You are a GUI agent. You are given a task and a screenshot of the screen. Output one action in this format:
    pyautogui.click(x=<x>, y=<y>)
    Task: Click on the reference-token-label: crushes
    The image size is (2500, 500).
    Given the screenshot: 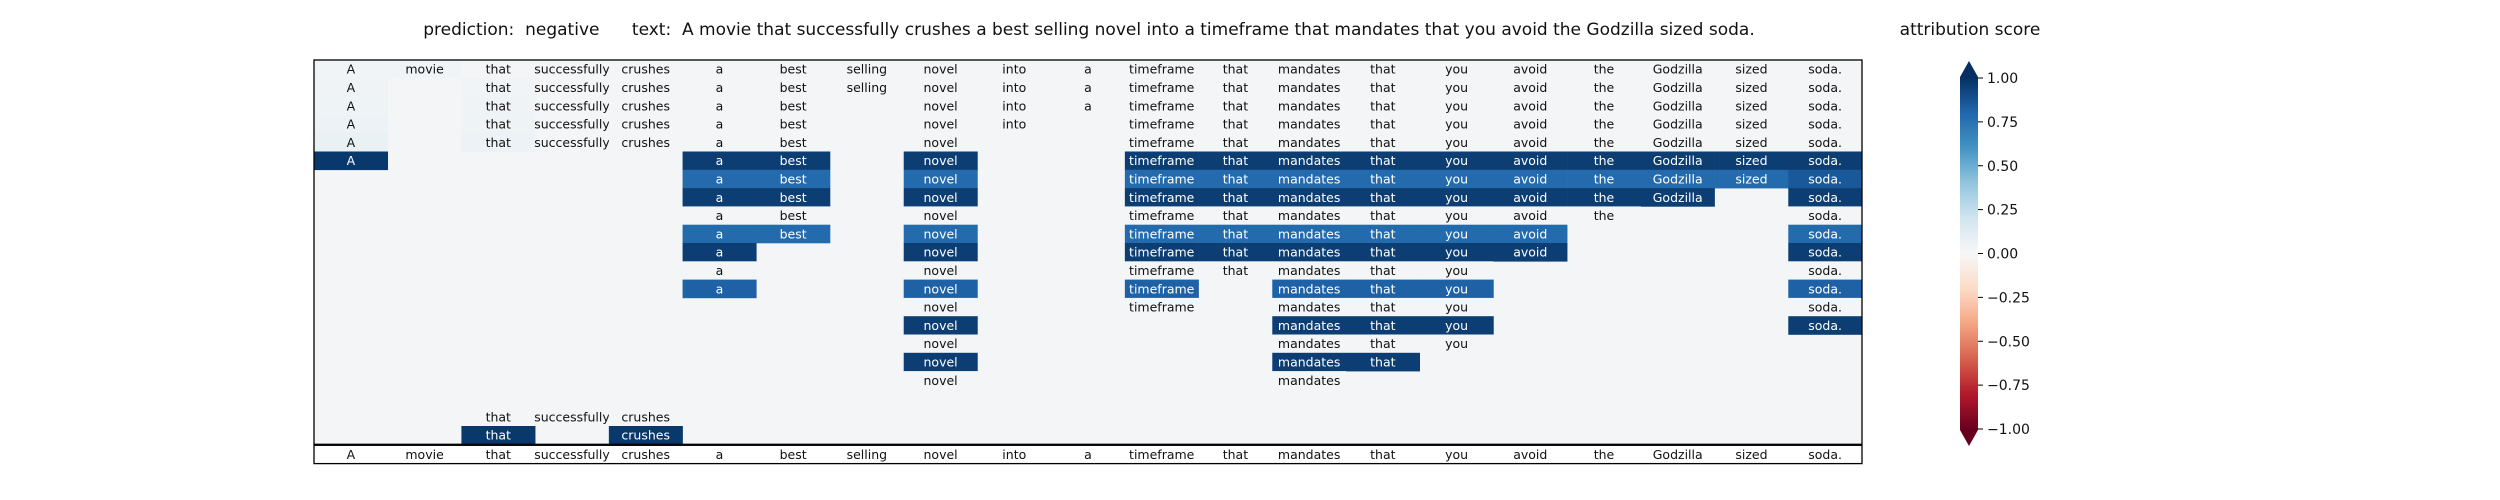 What is the action you would take?
    pyautogui.click(x=645, y=454)
    